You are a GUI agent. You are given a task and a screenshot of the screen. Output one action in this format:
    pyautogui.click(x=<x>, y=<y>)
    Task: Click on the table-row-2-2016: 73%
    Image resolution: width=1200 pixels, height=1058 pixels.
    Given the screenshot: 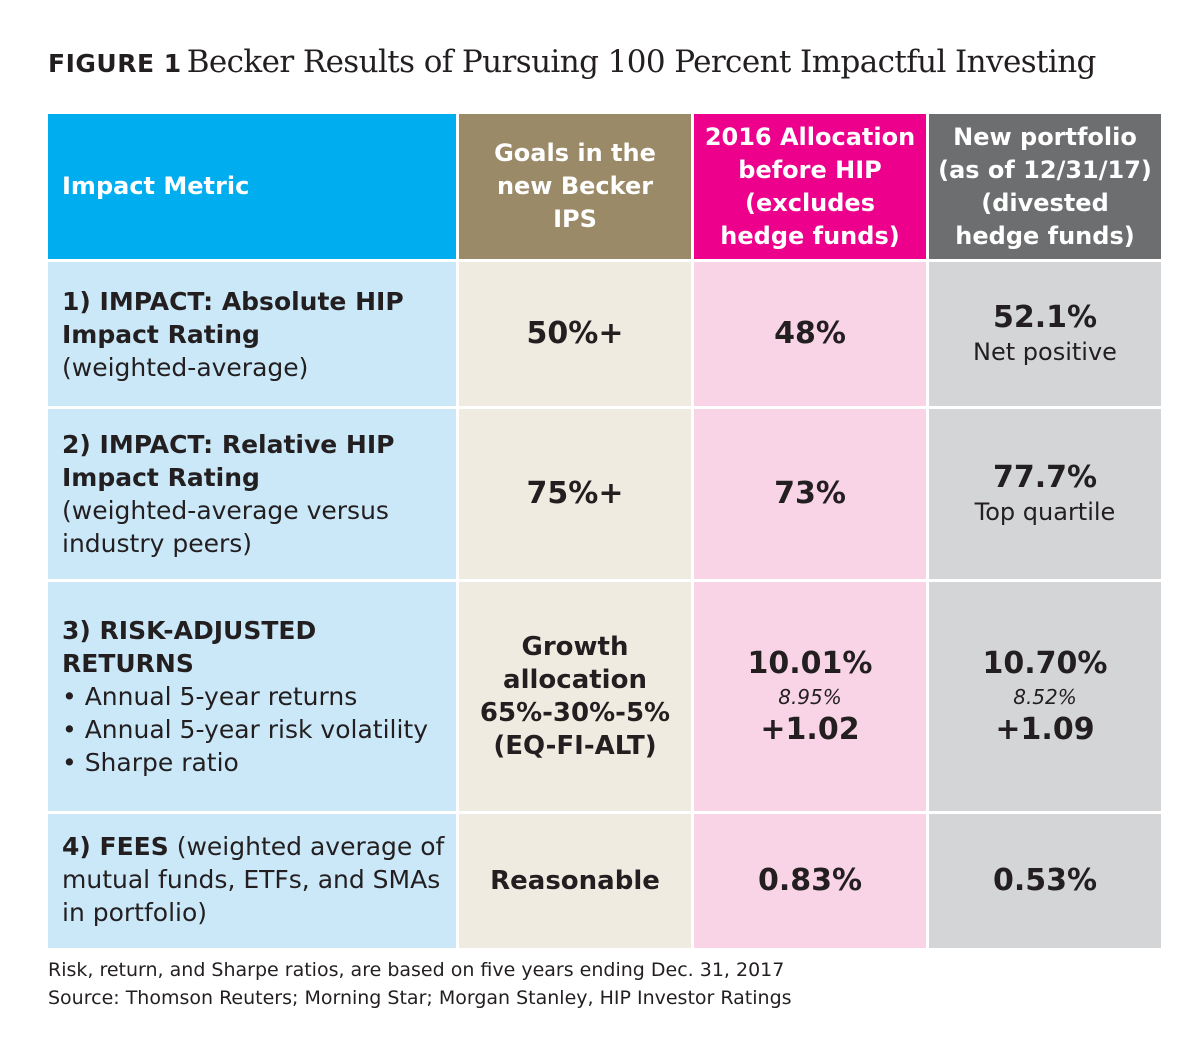 What is the action you would take?
    pyautogui.click(x=810, y=494)
    